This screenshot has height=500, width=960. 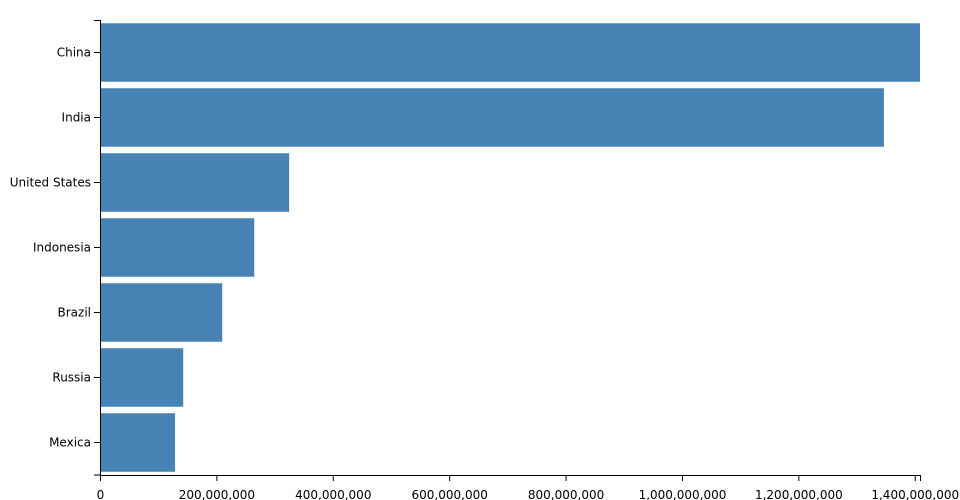 What do you see at coordinates (101, 494) in the screenshot?
I see `x-tick-label: 0` at bounding box center [101, 494].